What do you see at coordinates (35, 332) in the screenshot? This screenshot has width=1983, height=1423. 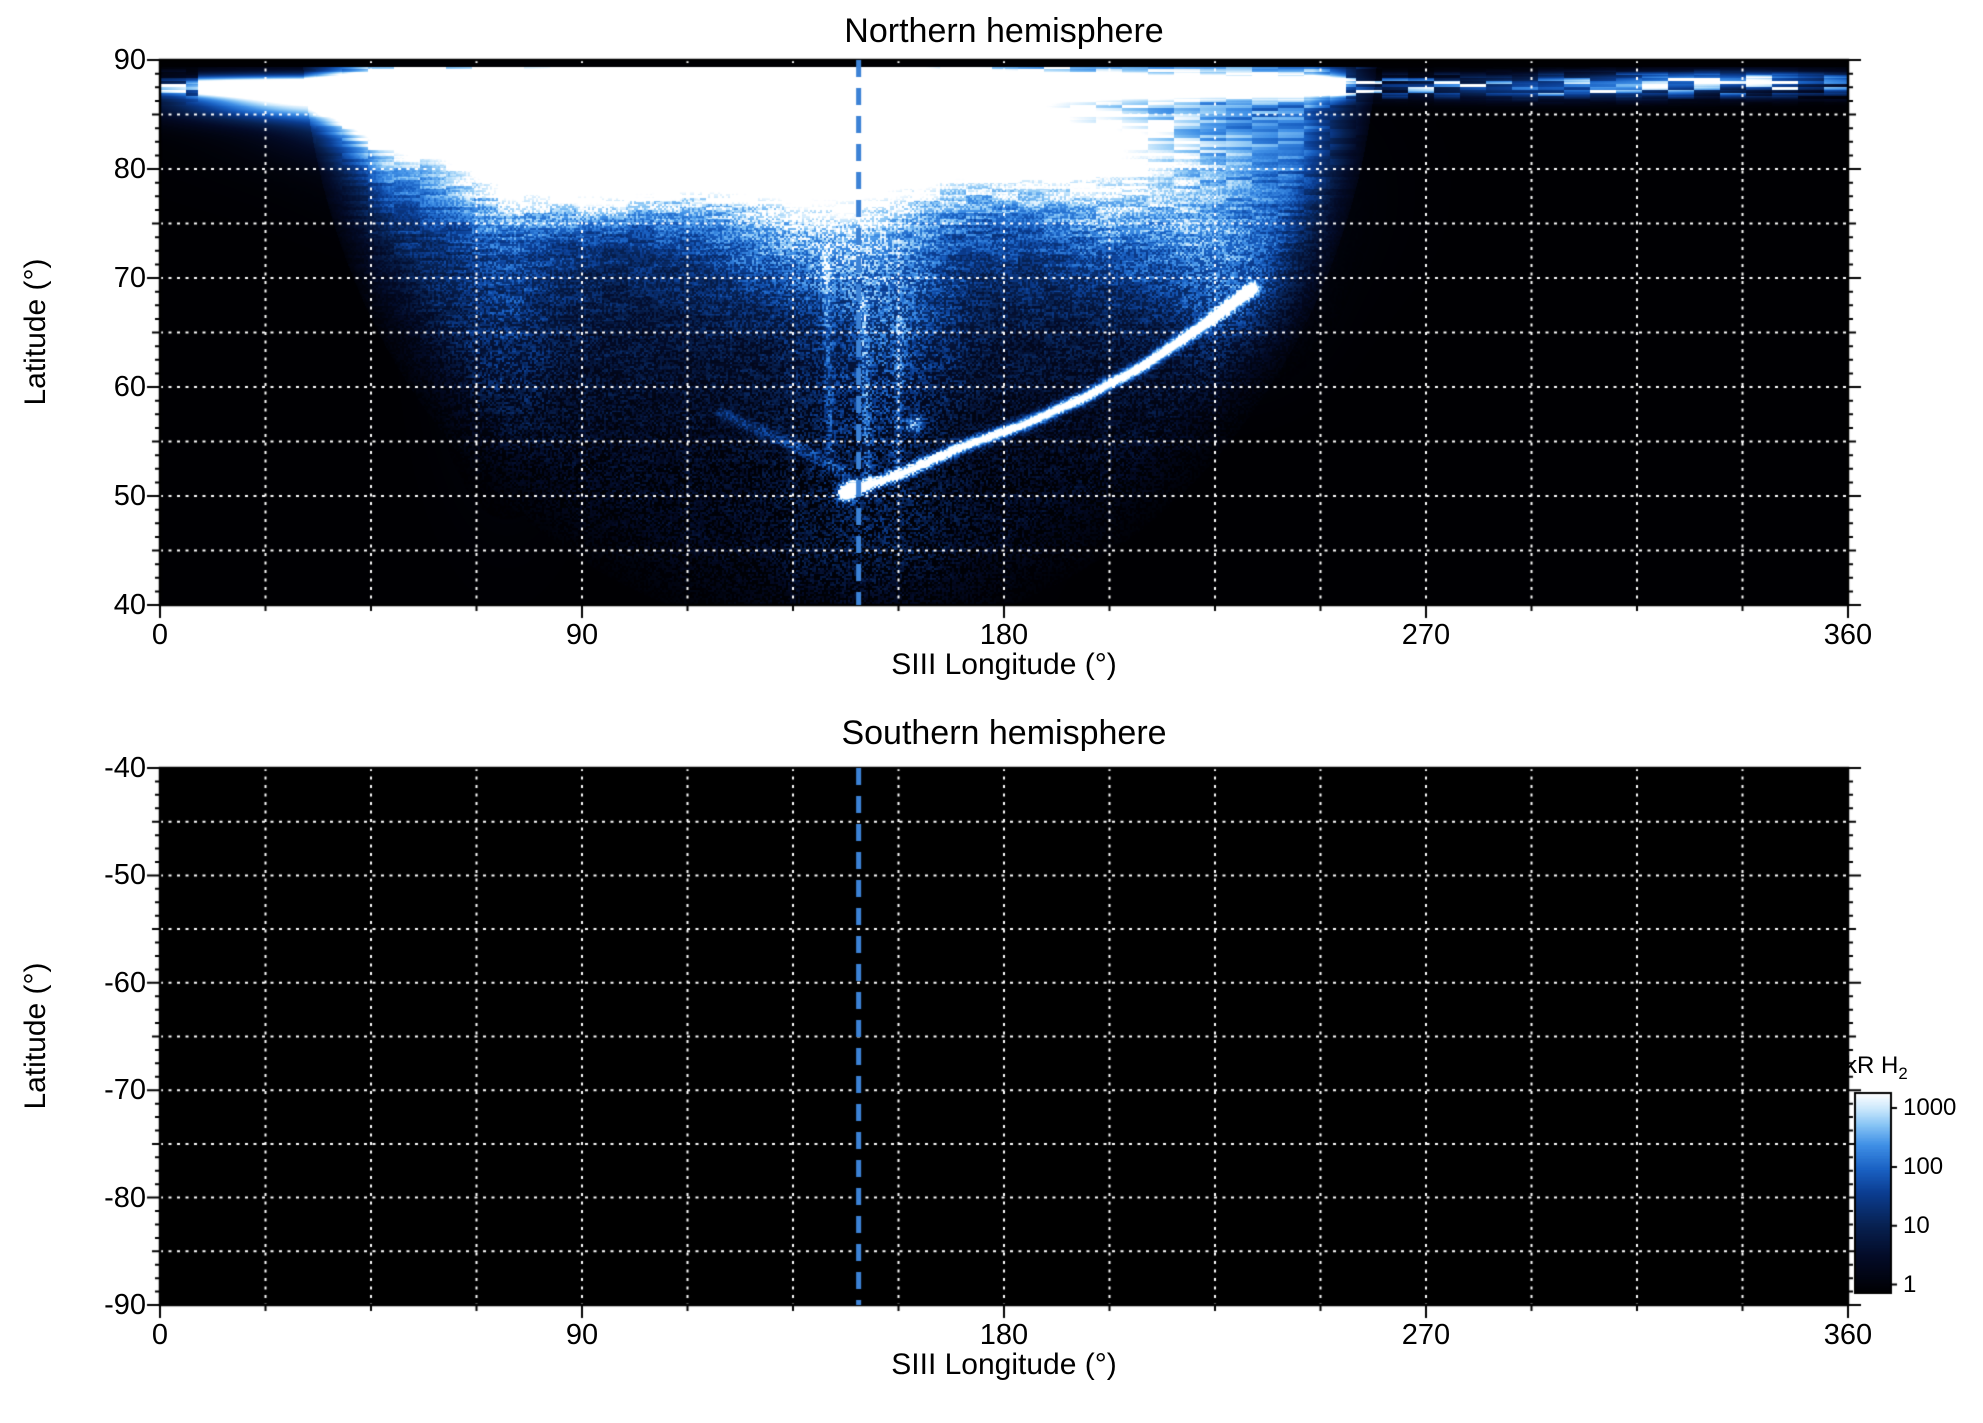 I see `north-y-axis-label: Latitude (°)` at bounding box center [35, 332].